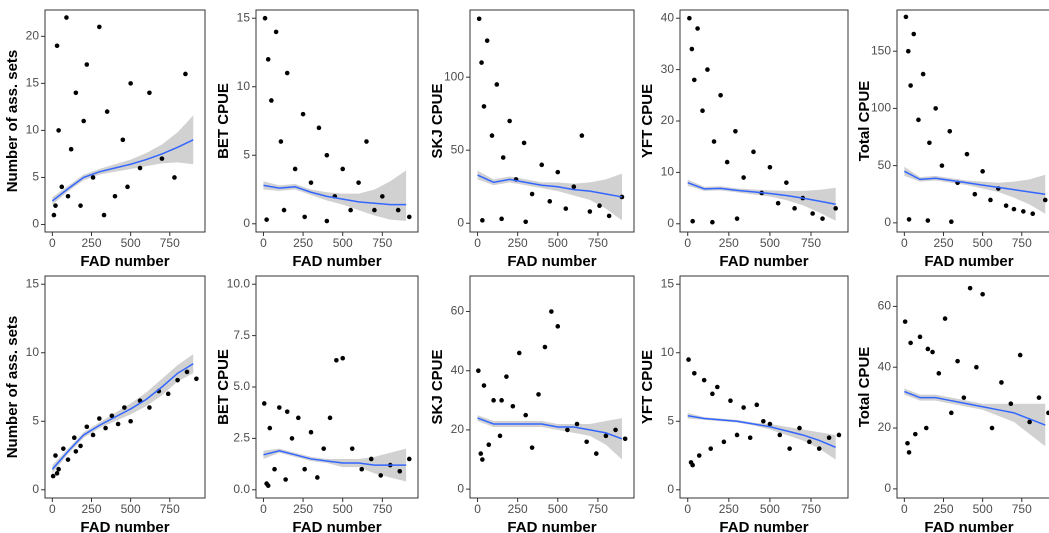 Image resolution: width=1049 pixels, height=533 pixels. What do you see at coordinates (458, 311) in the screenshot?
I see `y-tick-label: 60` at bounding box center [458, 311].